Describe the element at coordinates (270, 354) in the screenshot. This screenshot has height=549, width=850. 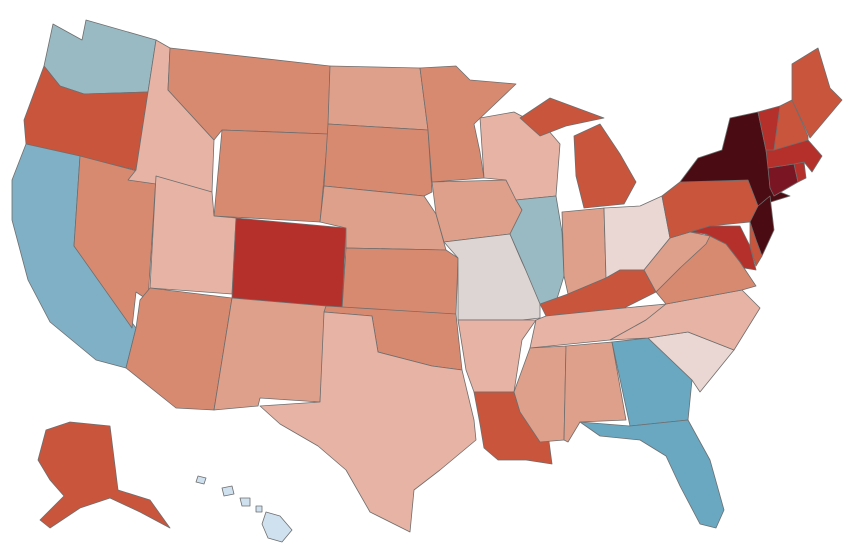
I see `state-new-mexico` at that location.